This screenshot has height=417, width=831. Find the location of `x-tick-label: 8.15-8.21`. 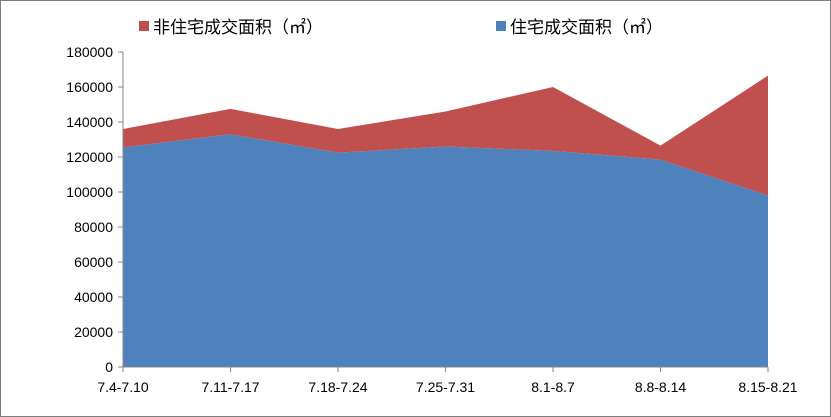

x-tick-label: 8.15-8.21 is located at coordinates (767, 387).